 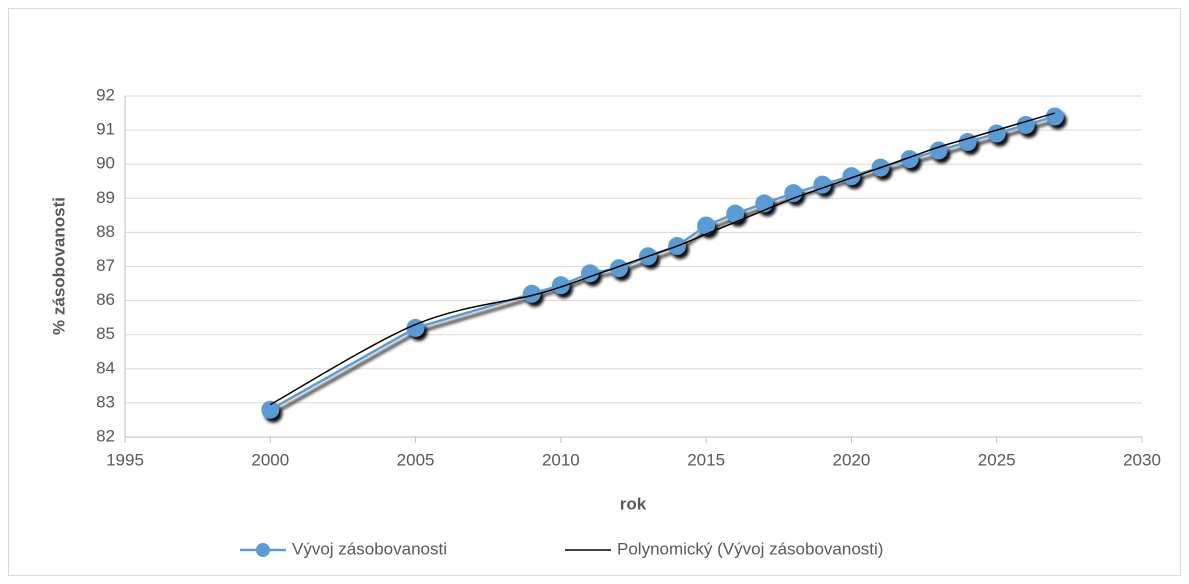 What do you see at coordinates (105, 129) in the screenshot?
I see `y-tick-label: 91` at bounding box center [105, 129].